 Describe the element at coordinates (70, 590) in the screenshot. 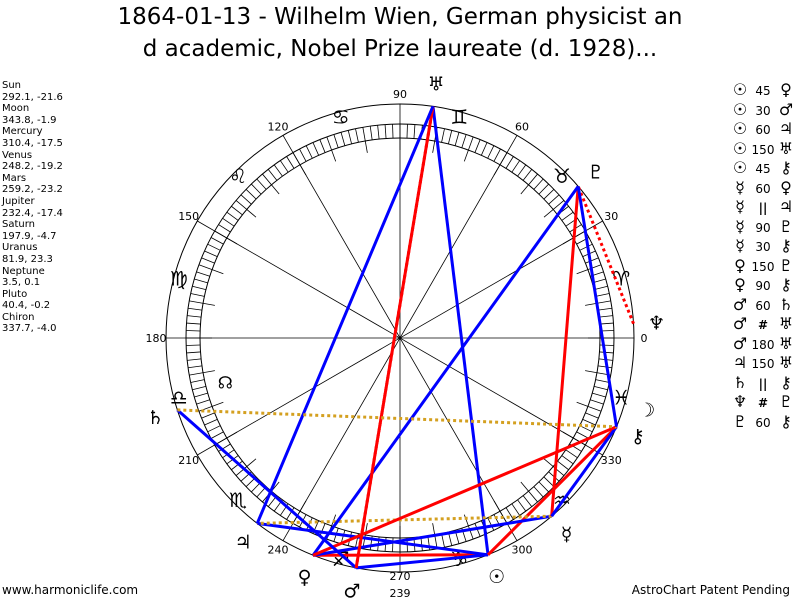

I see `website-link: www.harmoniclife.com` at that location.